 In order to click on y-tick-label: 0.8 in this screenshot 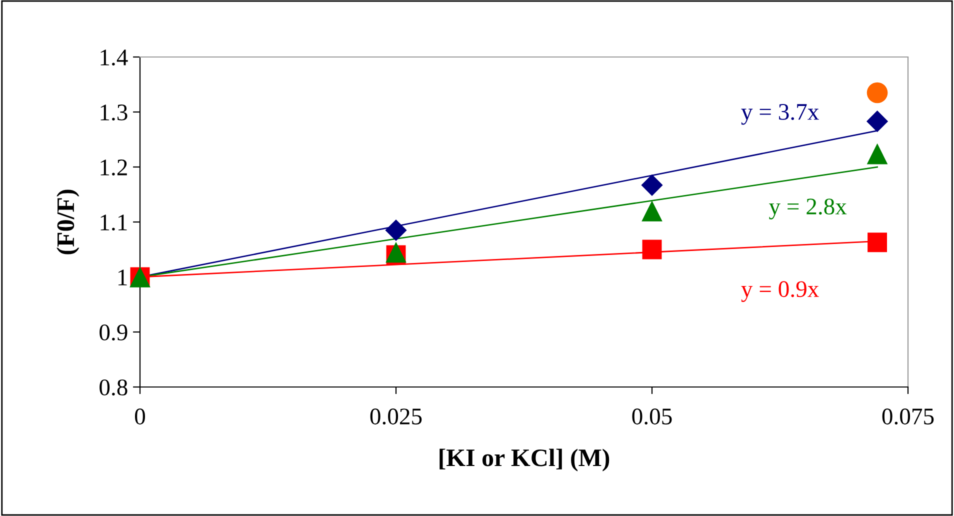, I will do `click(114, 387)`.